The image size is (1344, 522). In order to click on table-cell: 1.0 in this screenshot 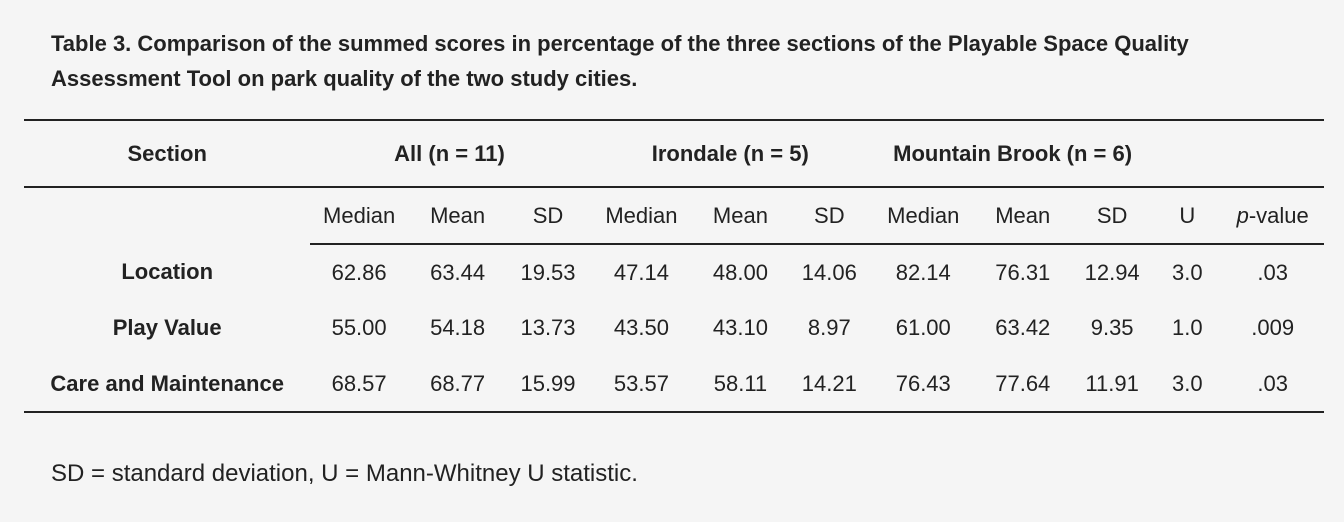, I will do `click(1187, 327)`.